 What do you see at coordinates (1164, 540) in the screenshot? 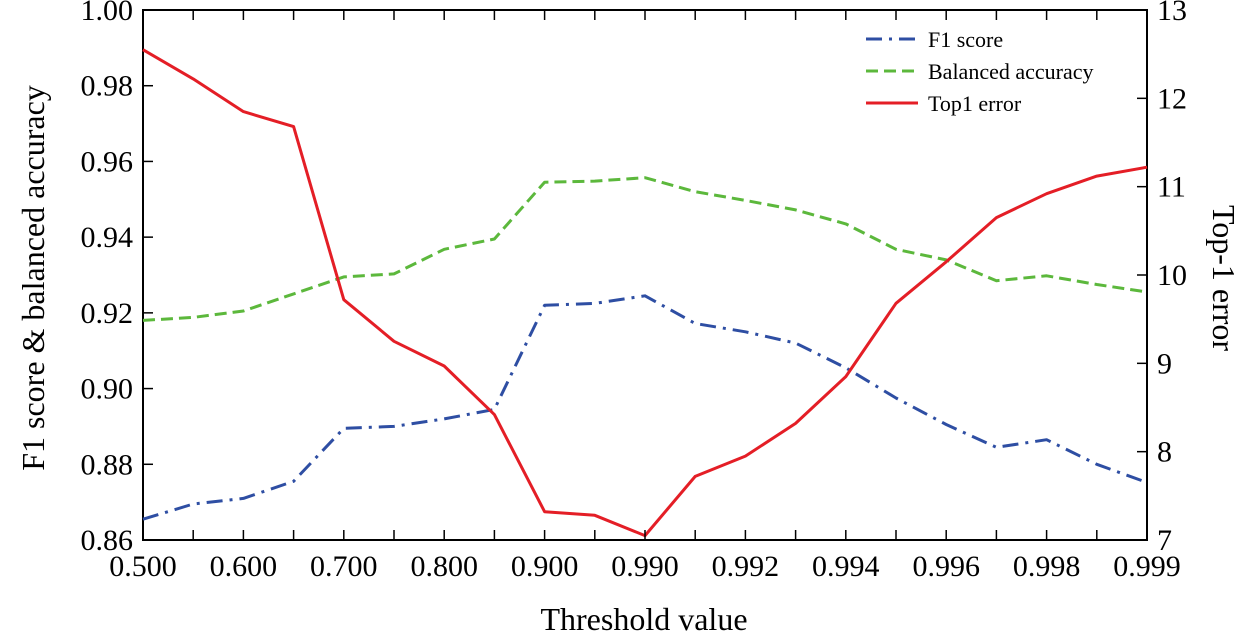
I see `y-right-tick-label: 7` at bounding box center [1164, 540].